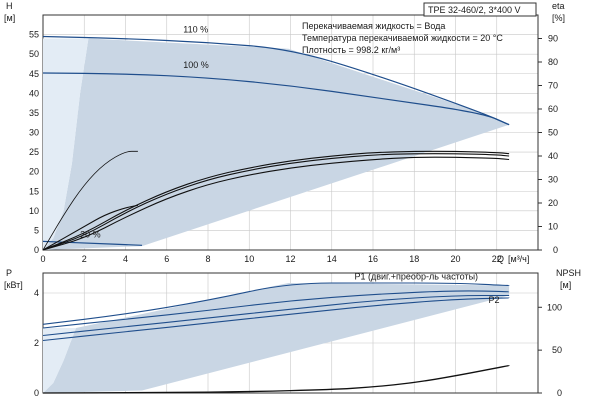 This screenshot has width=600, height=405. Describe the element at coordinates (36, 293) in the screenshot. I see `bottom-y-left-tick-label: 4` at that location.